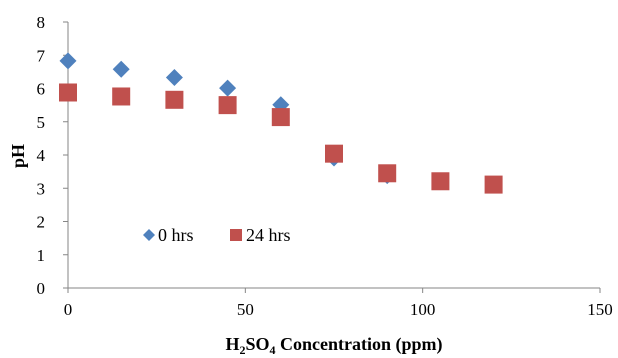  I want to click on y-tick-label: 6, so click(41, 89).